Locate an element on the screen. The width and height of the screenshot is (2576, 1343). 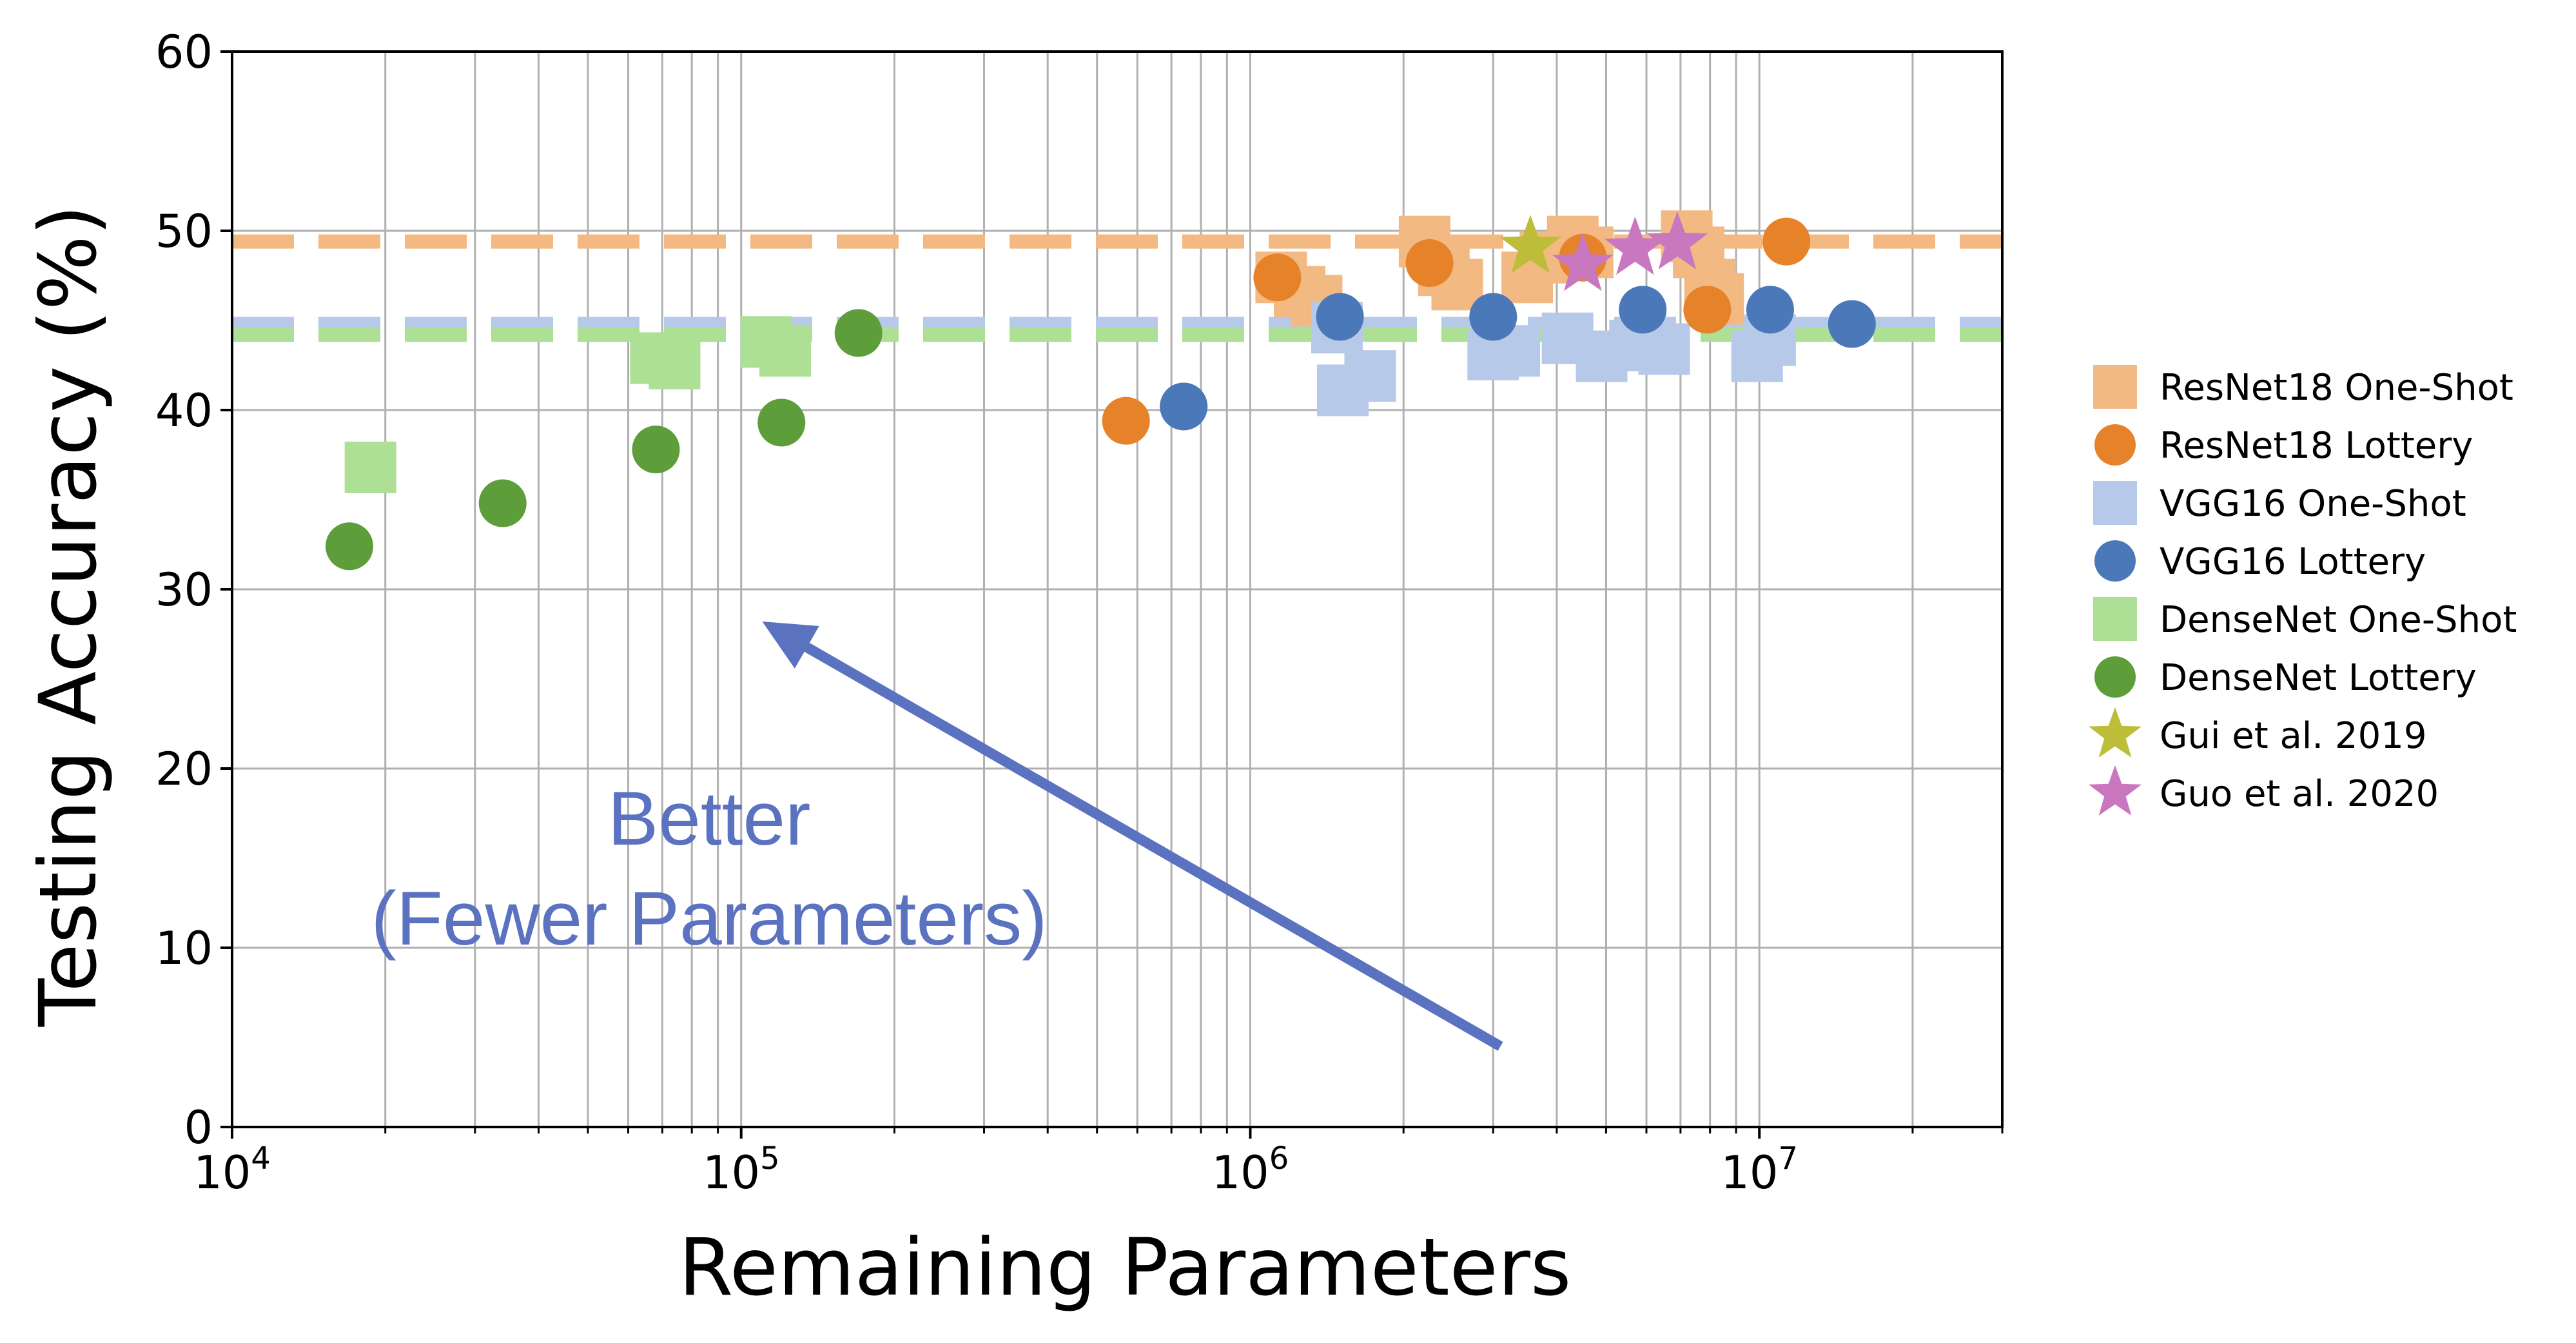
y-tick-label: 30 is located at coordinates (184, 590).